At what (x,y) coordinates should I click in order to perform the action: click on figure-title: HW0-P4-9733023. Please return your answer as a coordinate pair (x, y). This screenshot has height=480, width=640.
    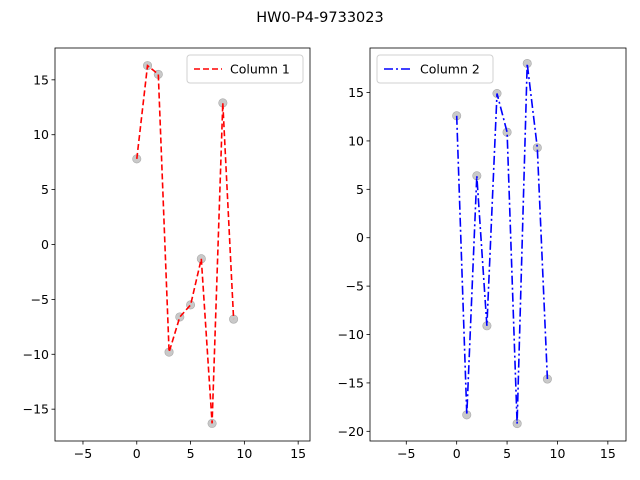
    Looking at the image, I should click on (319, 18).